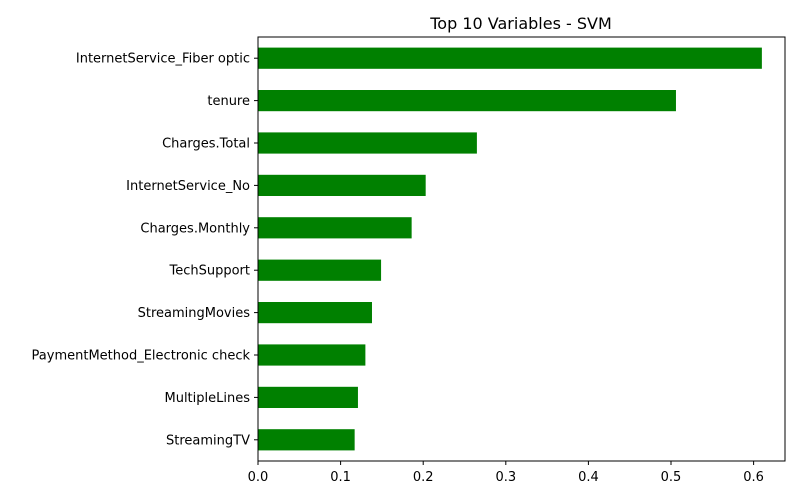 Image resolution: width=800 pixels, height=504 pixels. Describe the element at coordinates (340, 477) in the screenshot. I see `x-tick-label: 0.1` at that location.